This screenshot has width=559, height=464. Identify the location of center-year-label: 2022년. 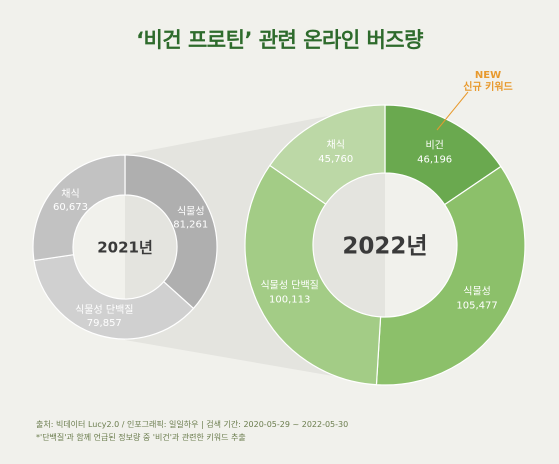
(384, 246).